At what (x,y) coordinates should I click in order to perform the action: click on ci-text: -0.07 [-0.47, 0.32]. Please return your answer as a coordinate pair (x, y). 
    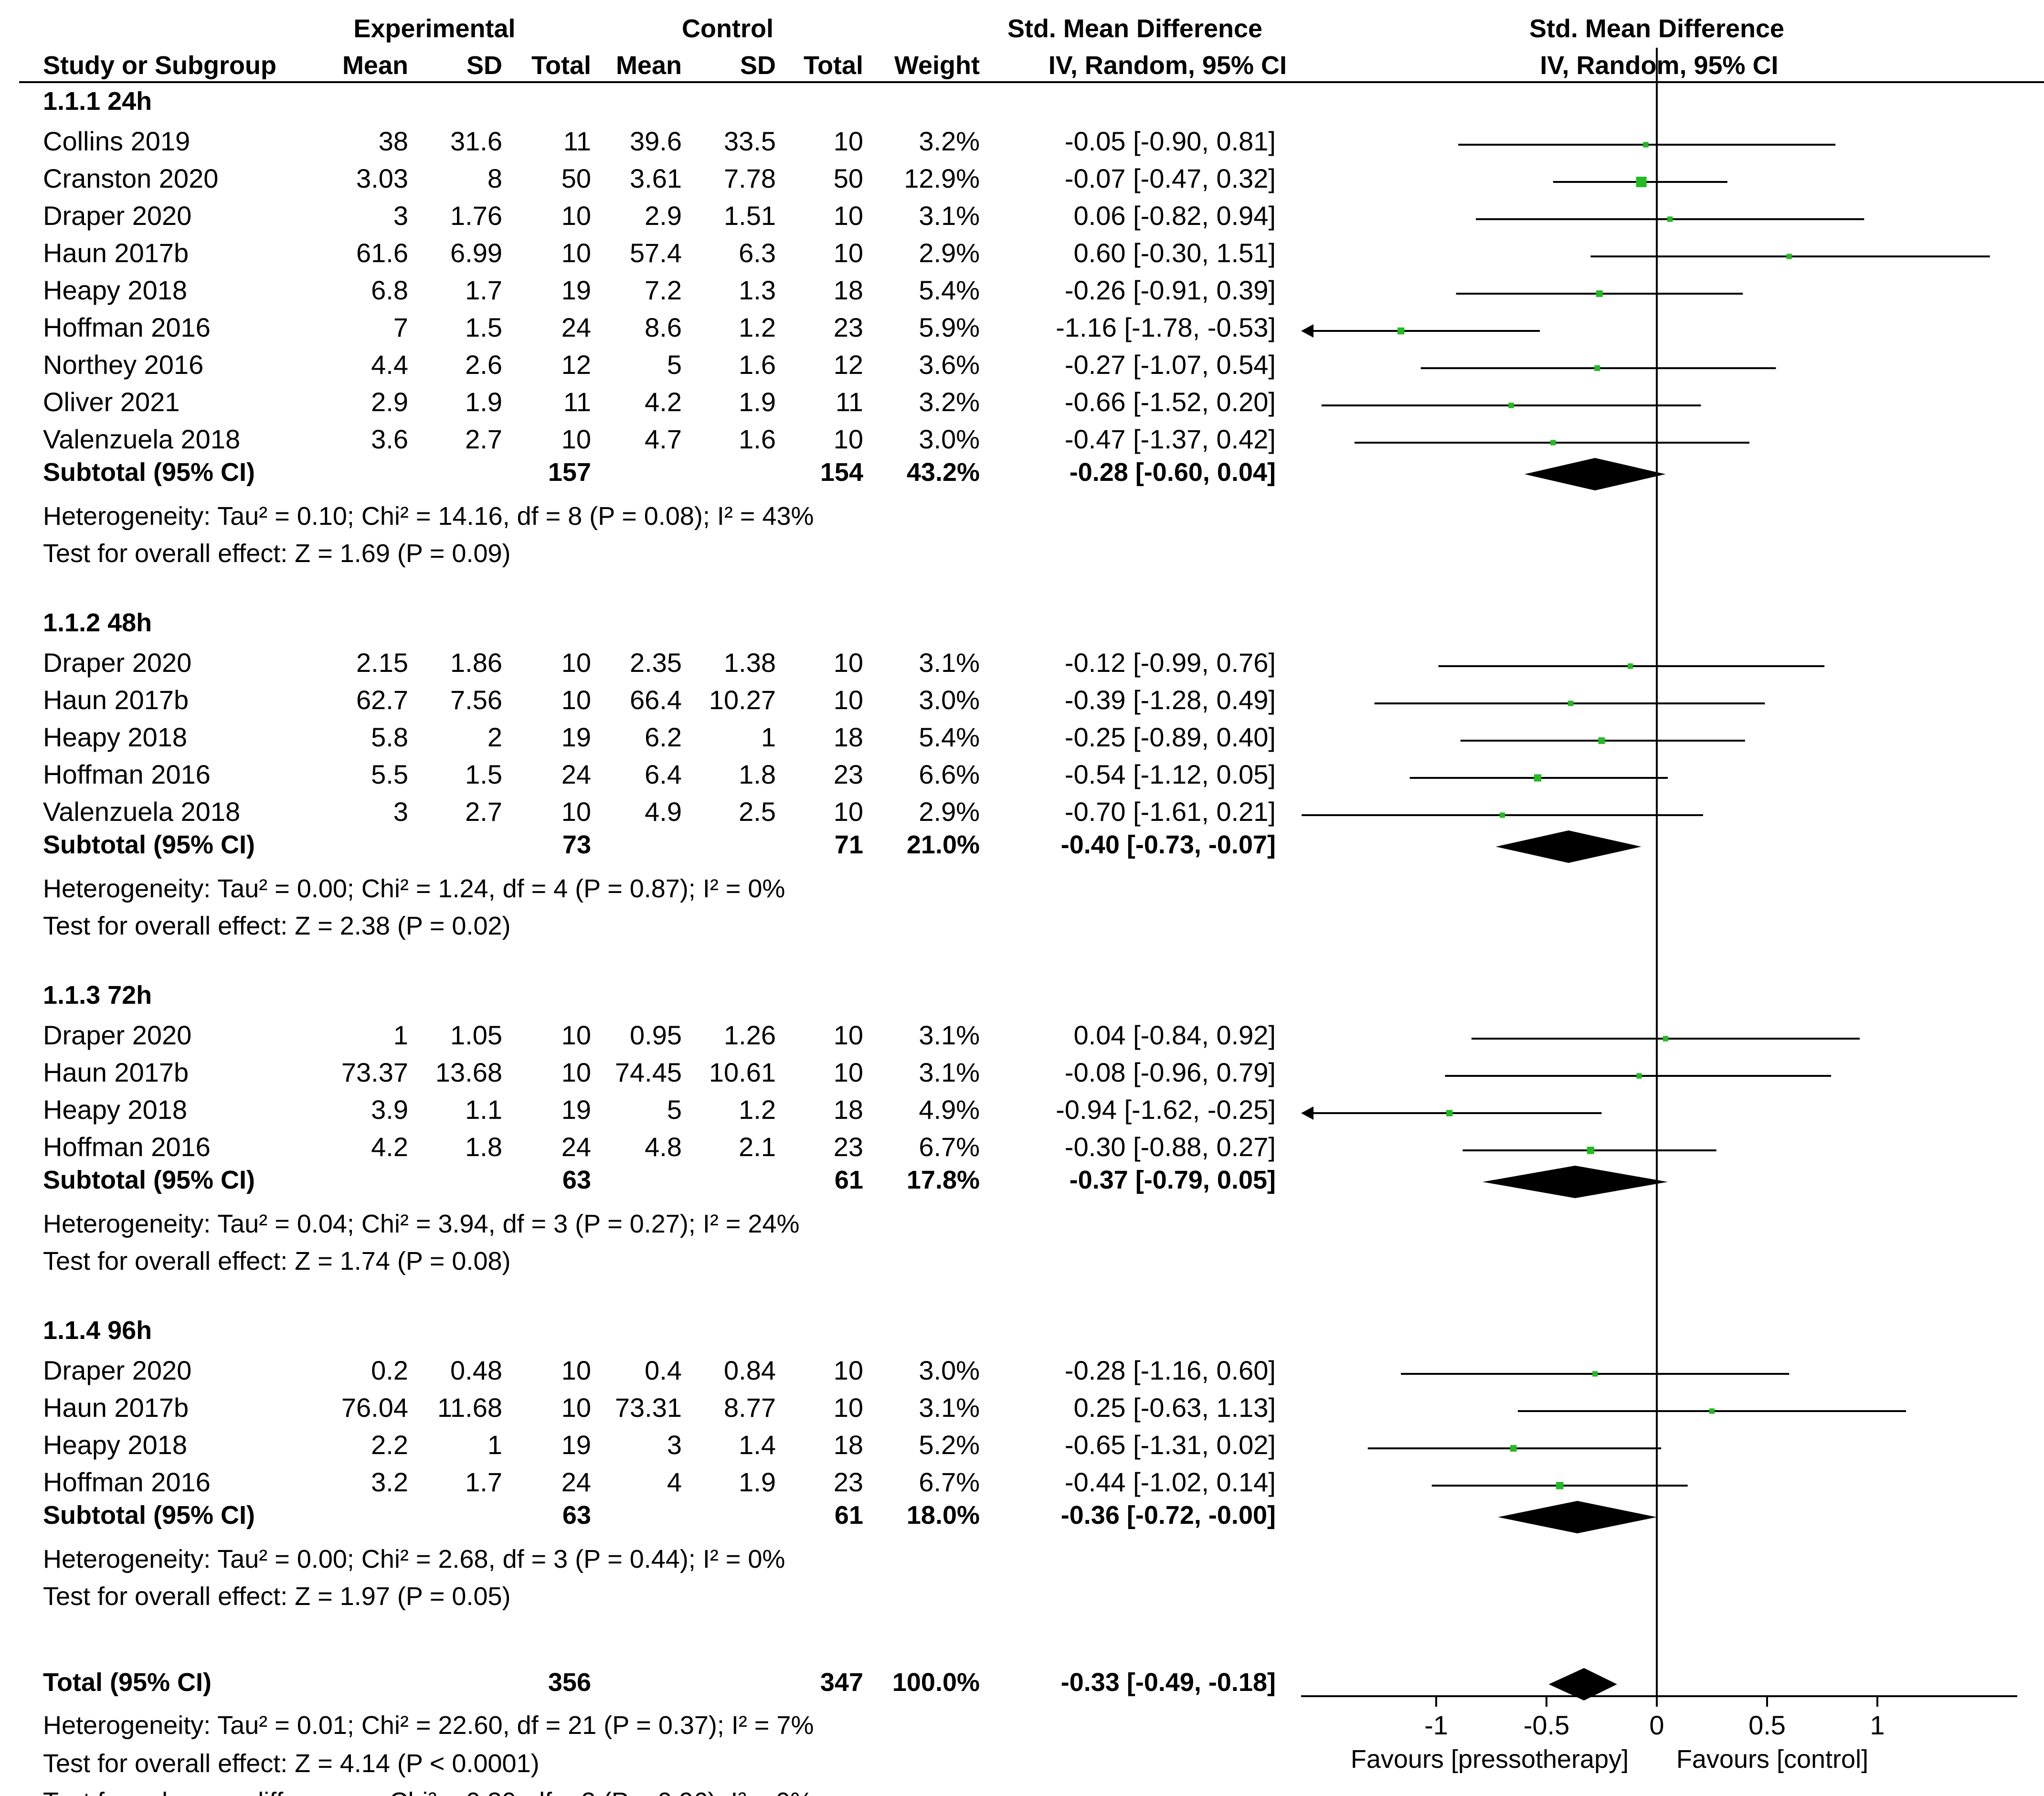
    Looking at the image, I should click on (1170, 178).